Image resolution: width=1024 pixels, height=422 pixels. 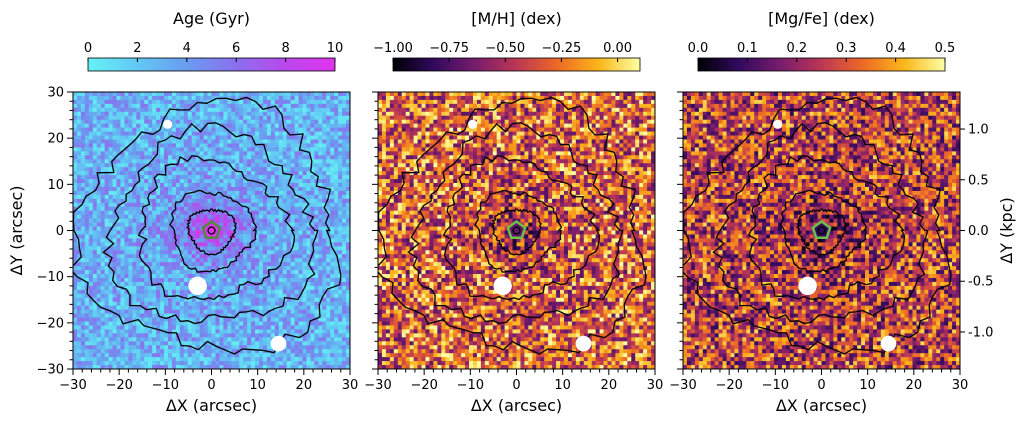 What do you see at coordinates (137, 48) in the screenshot?
I see `colorbar-tick-label: 2` at bounding box center [137, 48].